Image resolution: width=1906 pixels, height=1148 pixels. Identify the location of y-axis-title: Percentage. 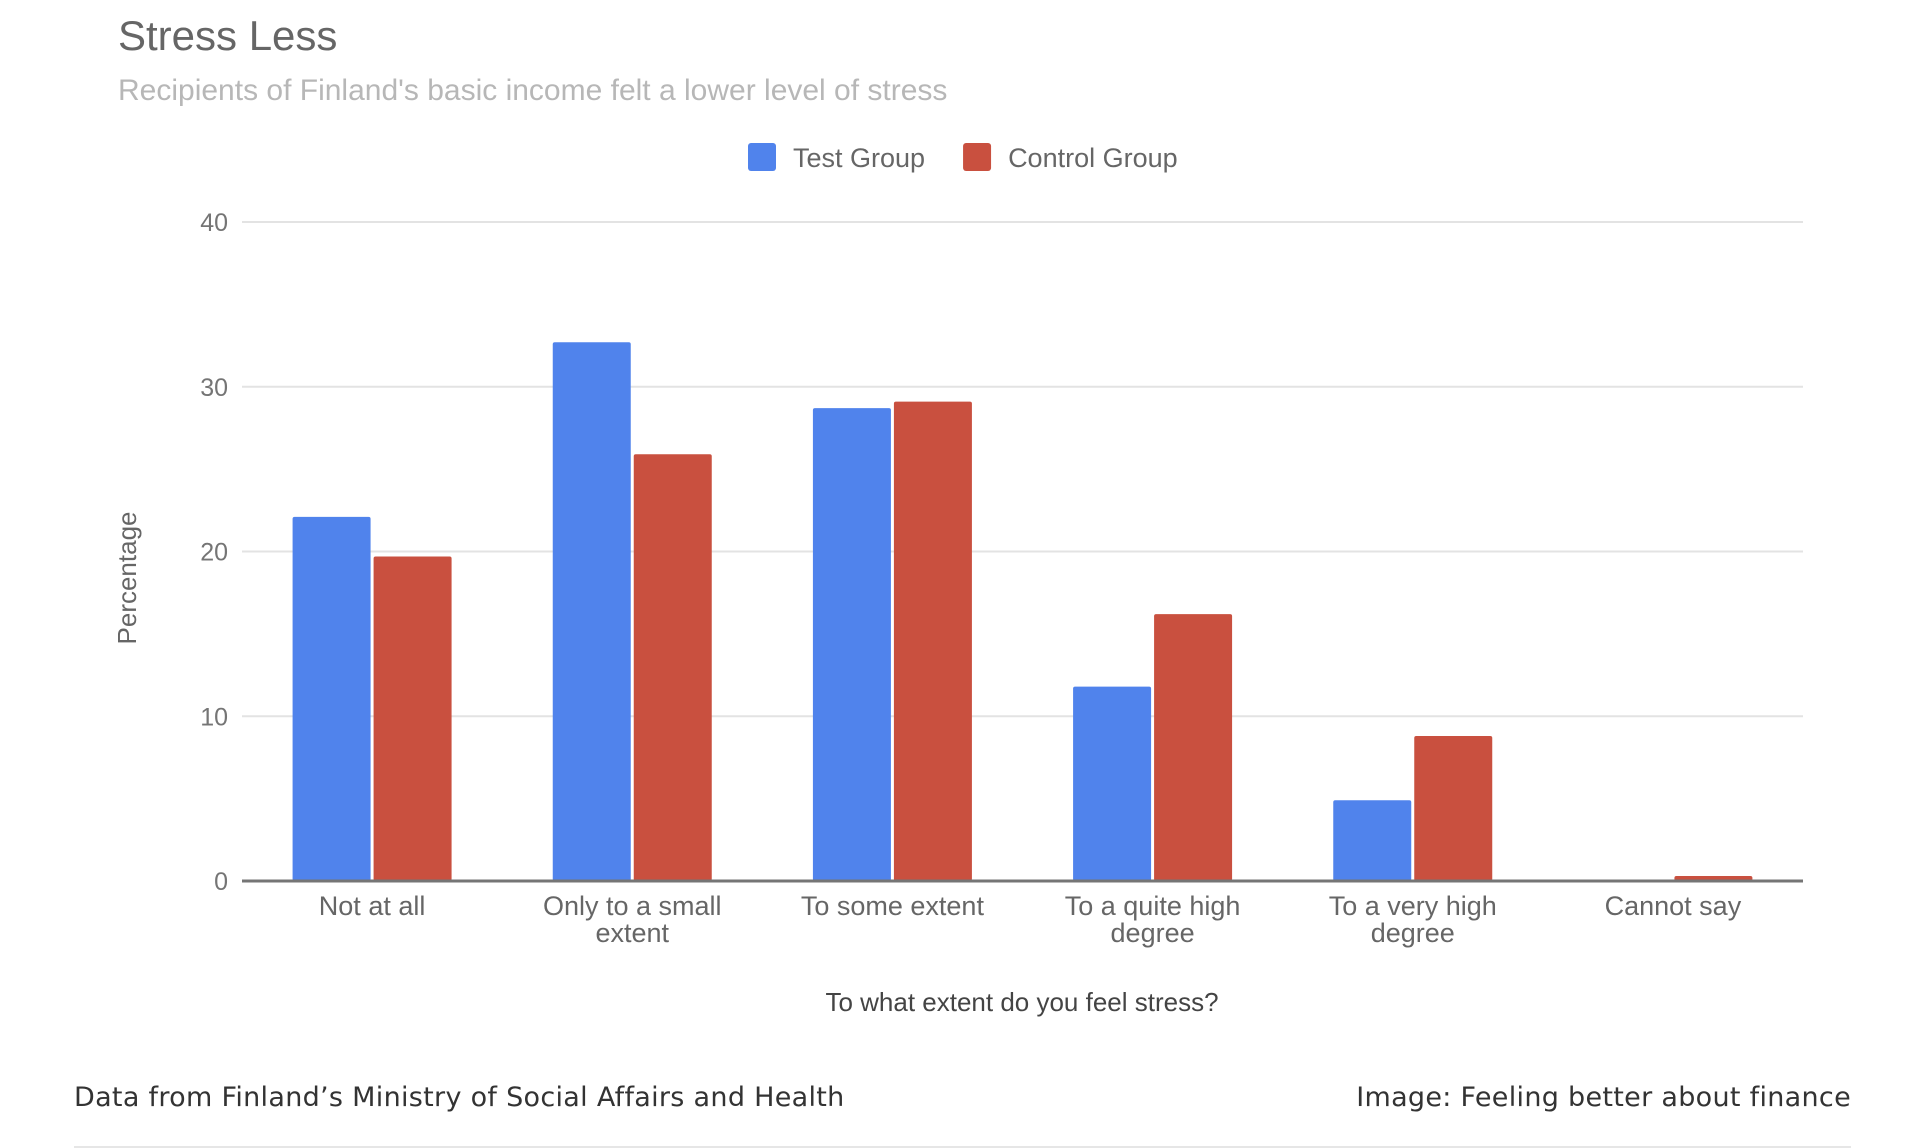
(127, 578).